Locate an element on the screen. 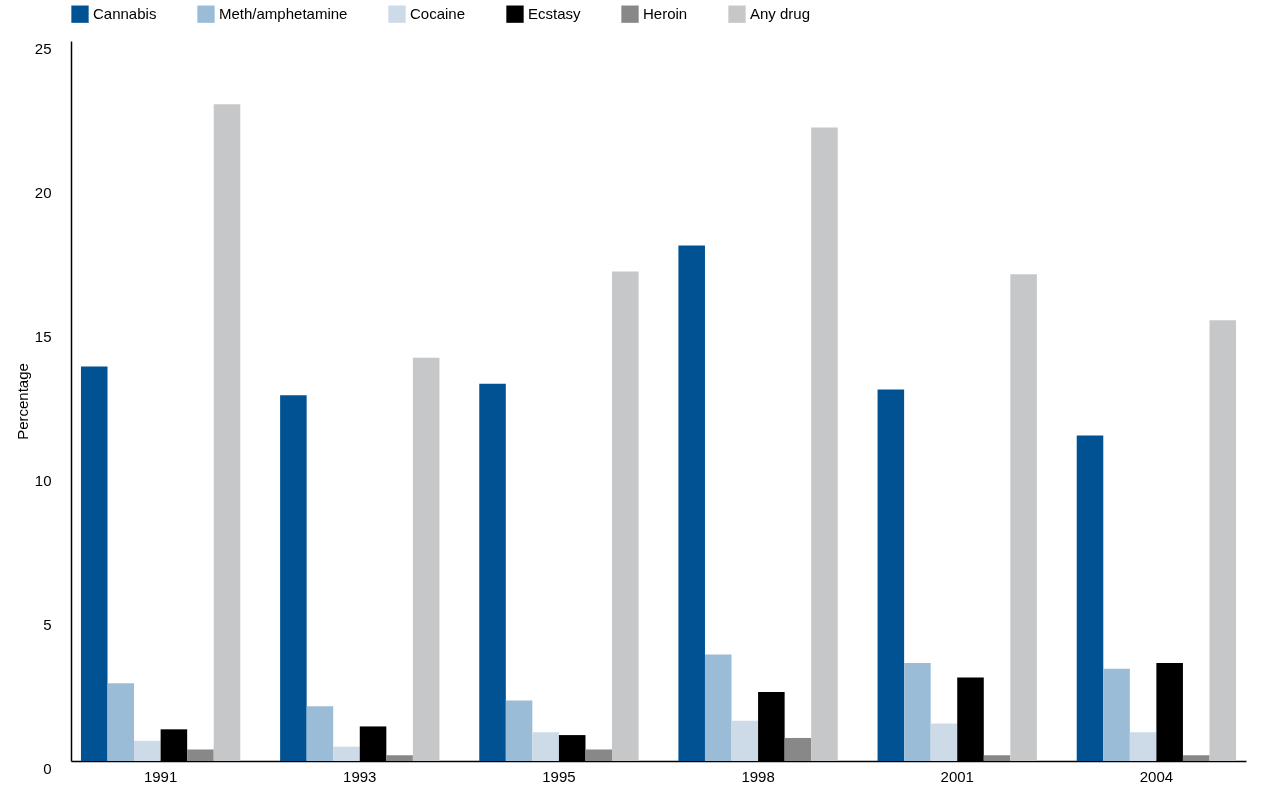  legend-label: Cocaine is located at coordinates (438, 14).